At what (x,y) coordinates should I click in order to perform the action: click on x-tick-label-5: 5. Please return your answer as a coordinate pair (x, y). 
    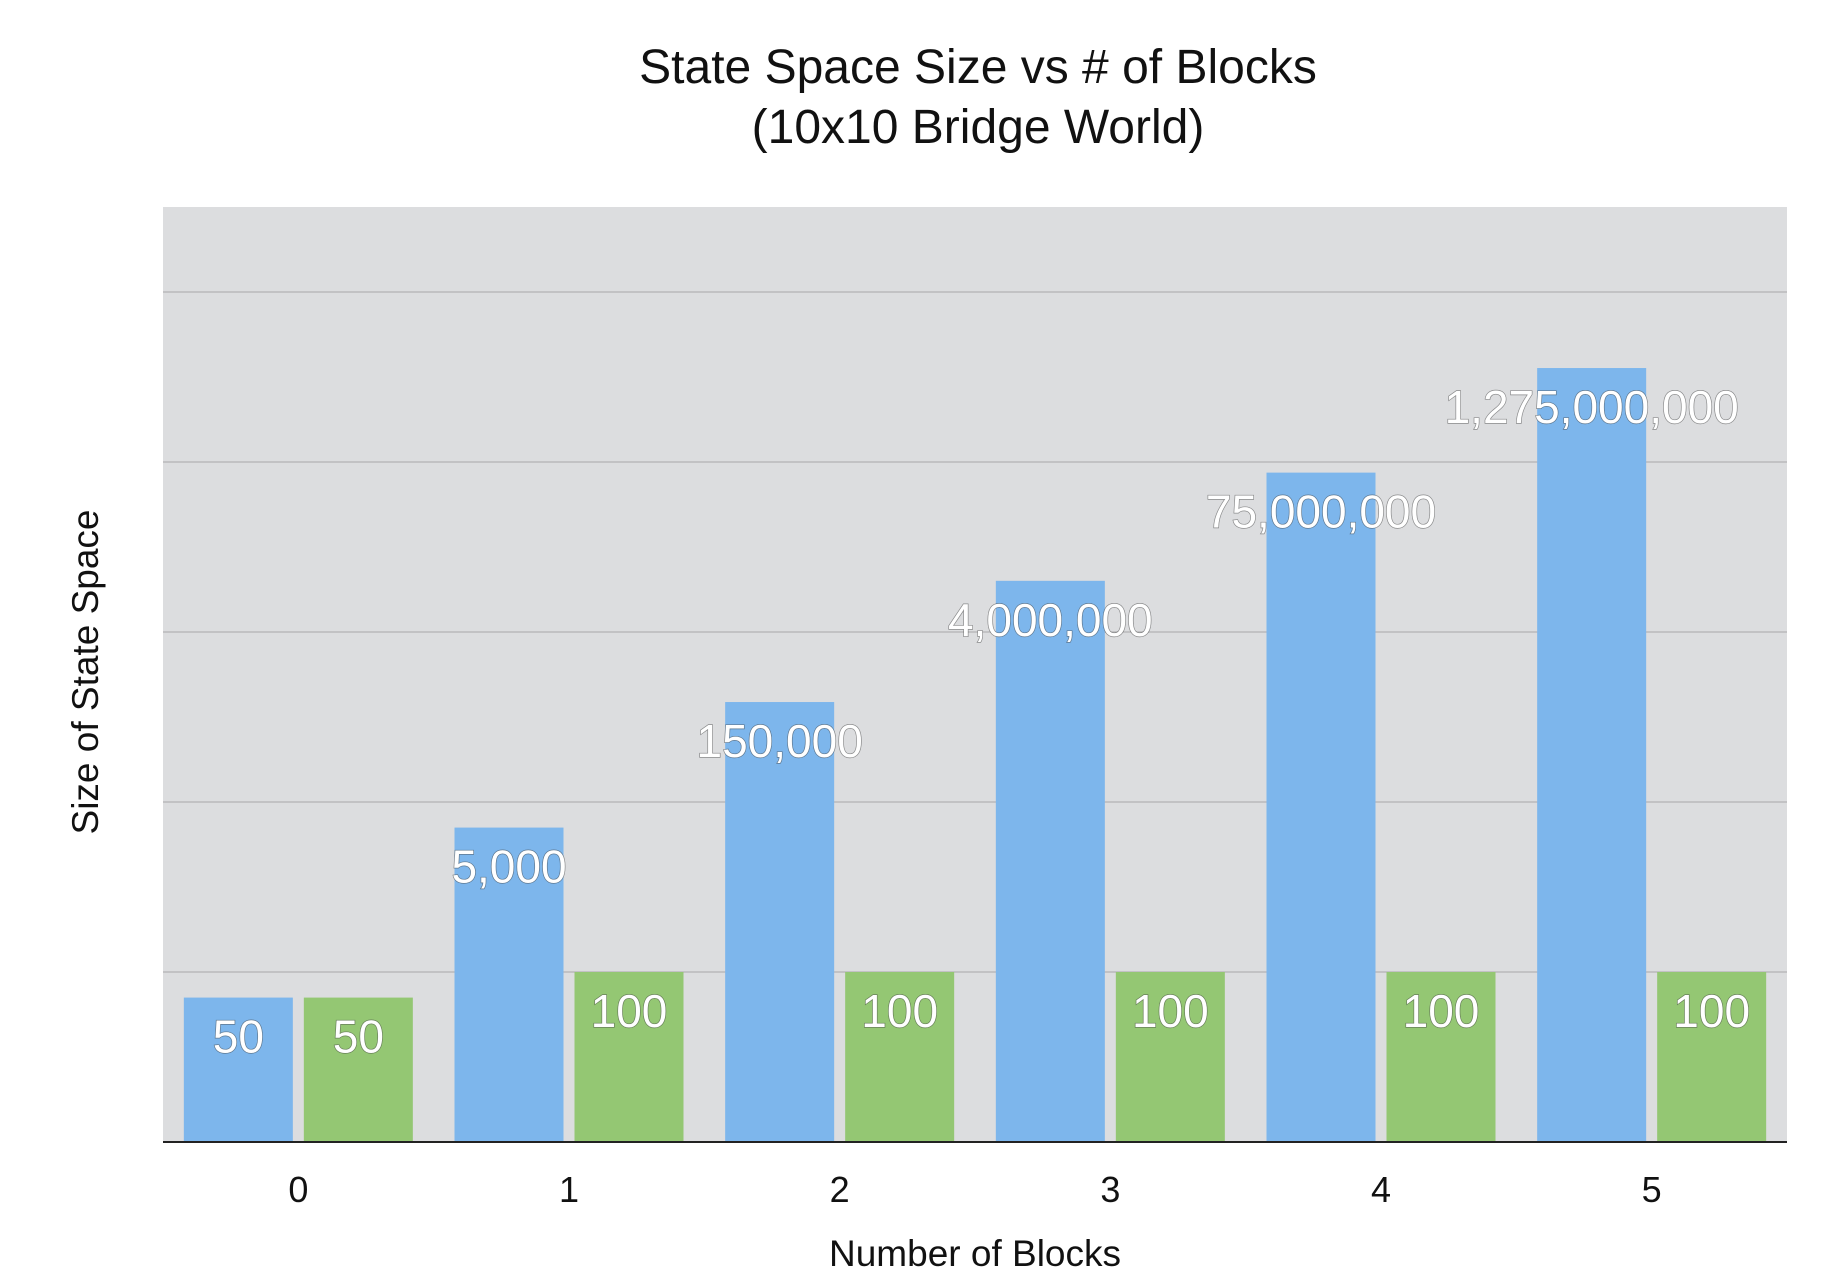
    Looking at the image, I should click on (1652, 1189).